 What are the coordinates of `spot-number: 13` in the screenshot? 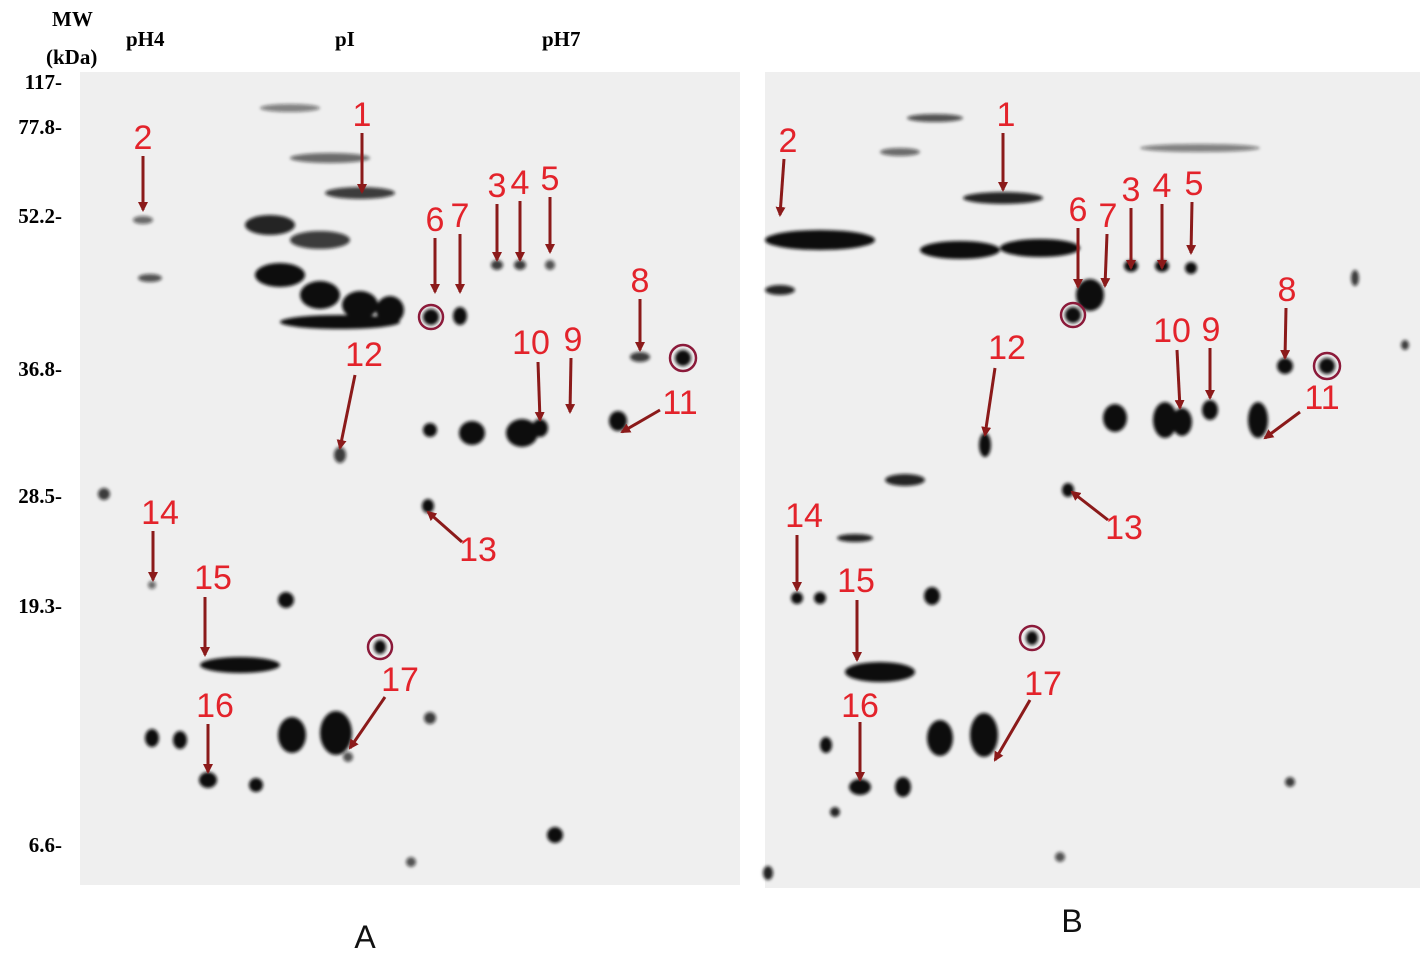 It's located at (1124, 528).